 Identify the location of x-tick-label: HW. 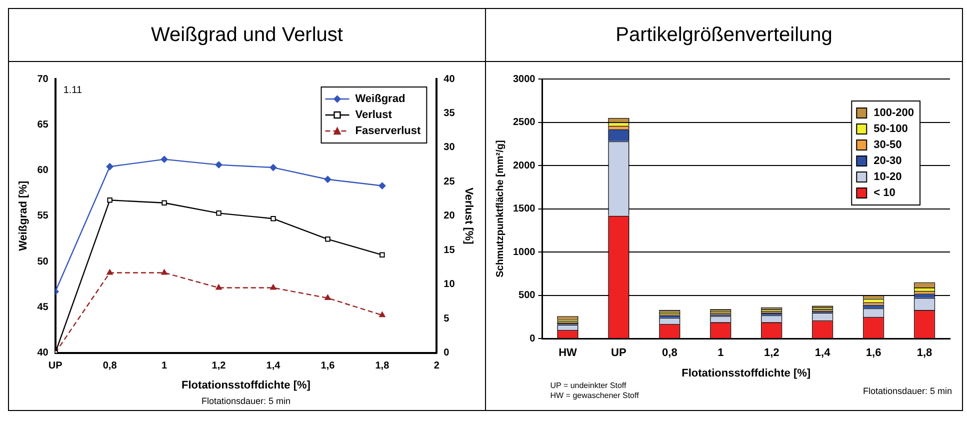
(568, 353).